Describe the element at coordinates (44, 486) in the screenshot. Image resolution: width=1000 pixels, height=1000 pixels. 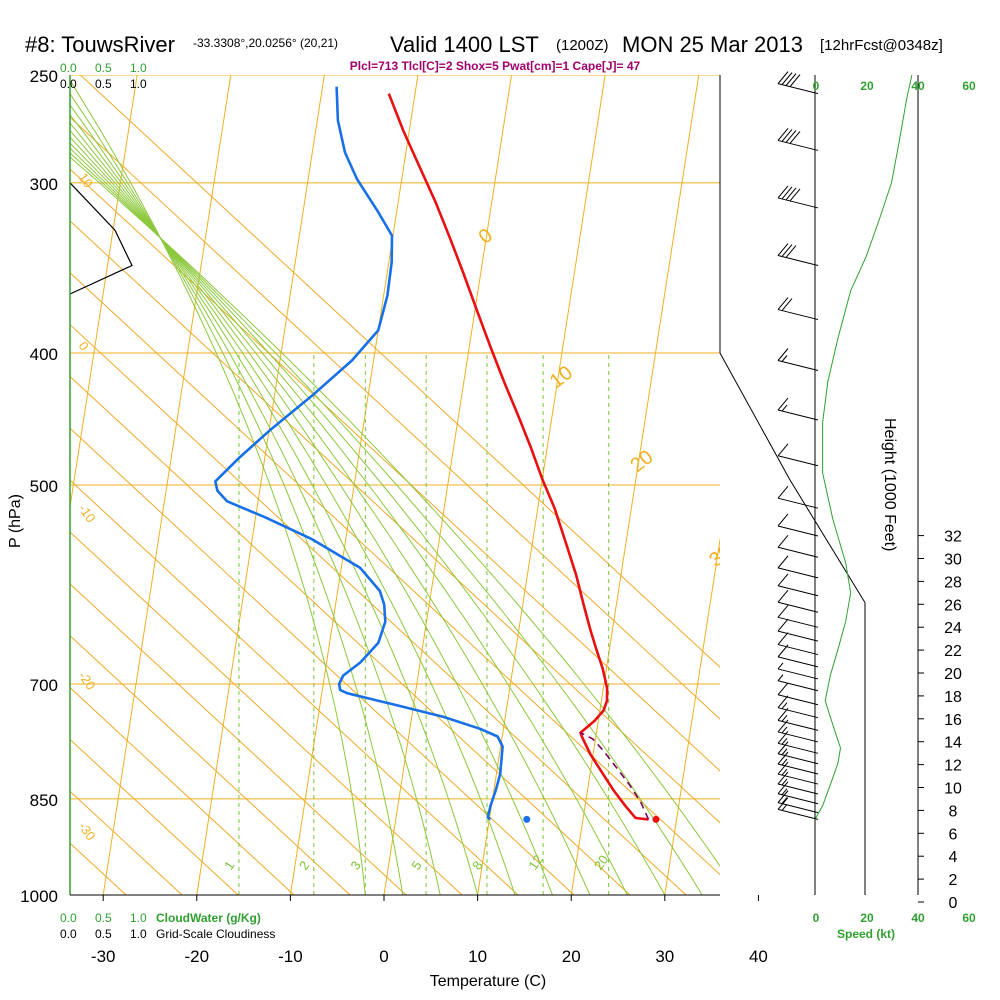
I see `y-tick-label: 500` at that location.